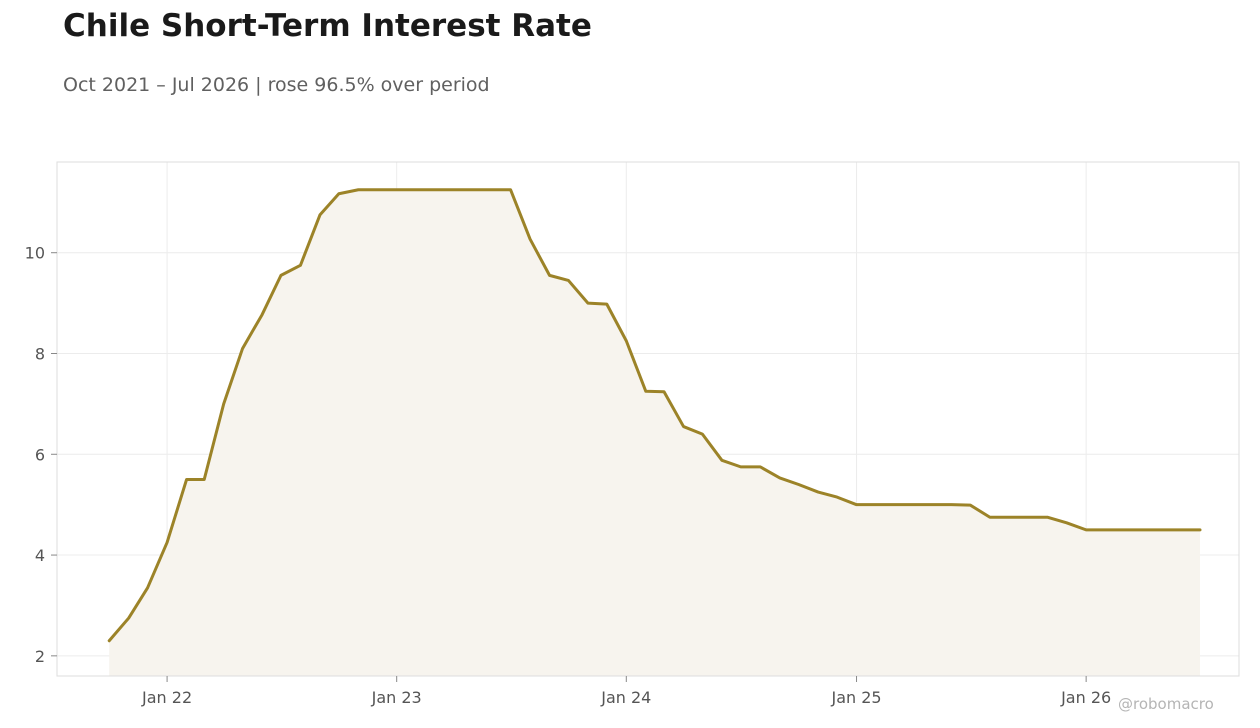 This screenshot has width=1260, height=728. I want to click on x-tick-label-0: Jan 22, so click(166, 697).